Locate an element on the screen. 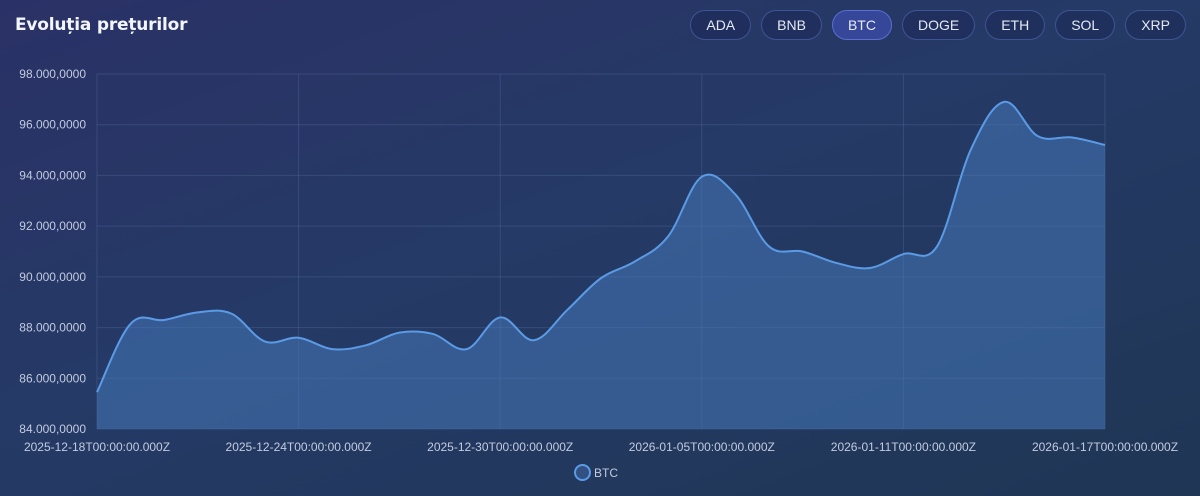  y-tick-label: 86.000,0000 is located at coordinates (52, 378).